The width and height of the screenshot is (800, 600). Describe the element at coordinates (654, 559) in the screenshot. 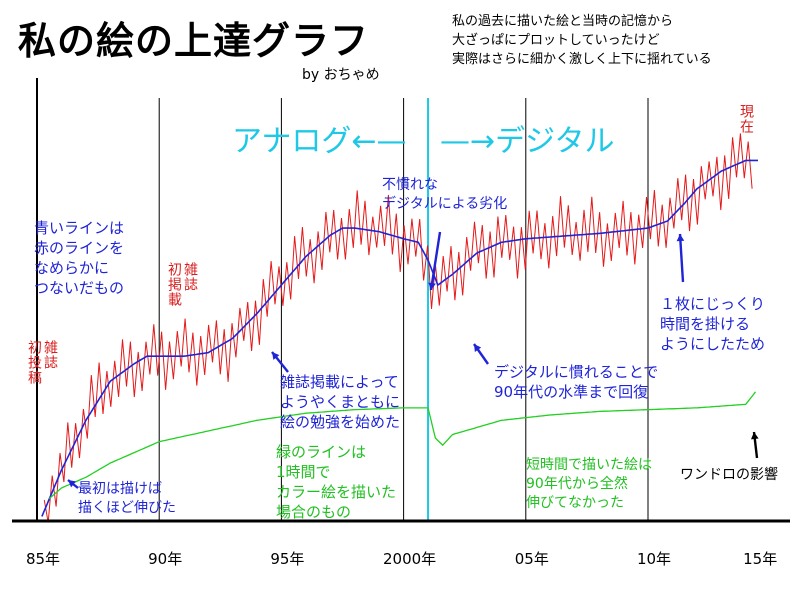

I see `x-tick-label-2010: 10年` at that location.